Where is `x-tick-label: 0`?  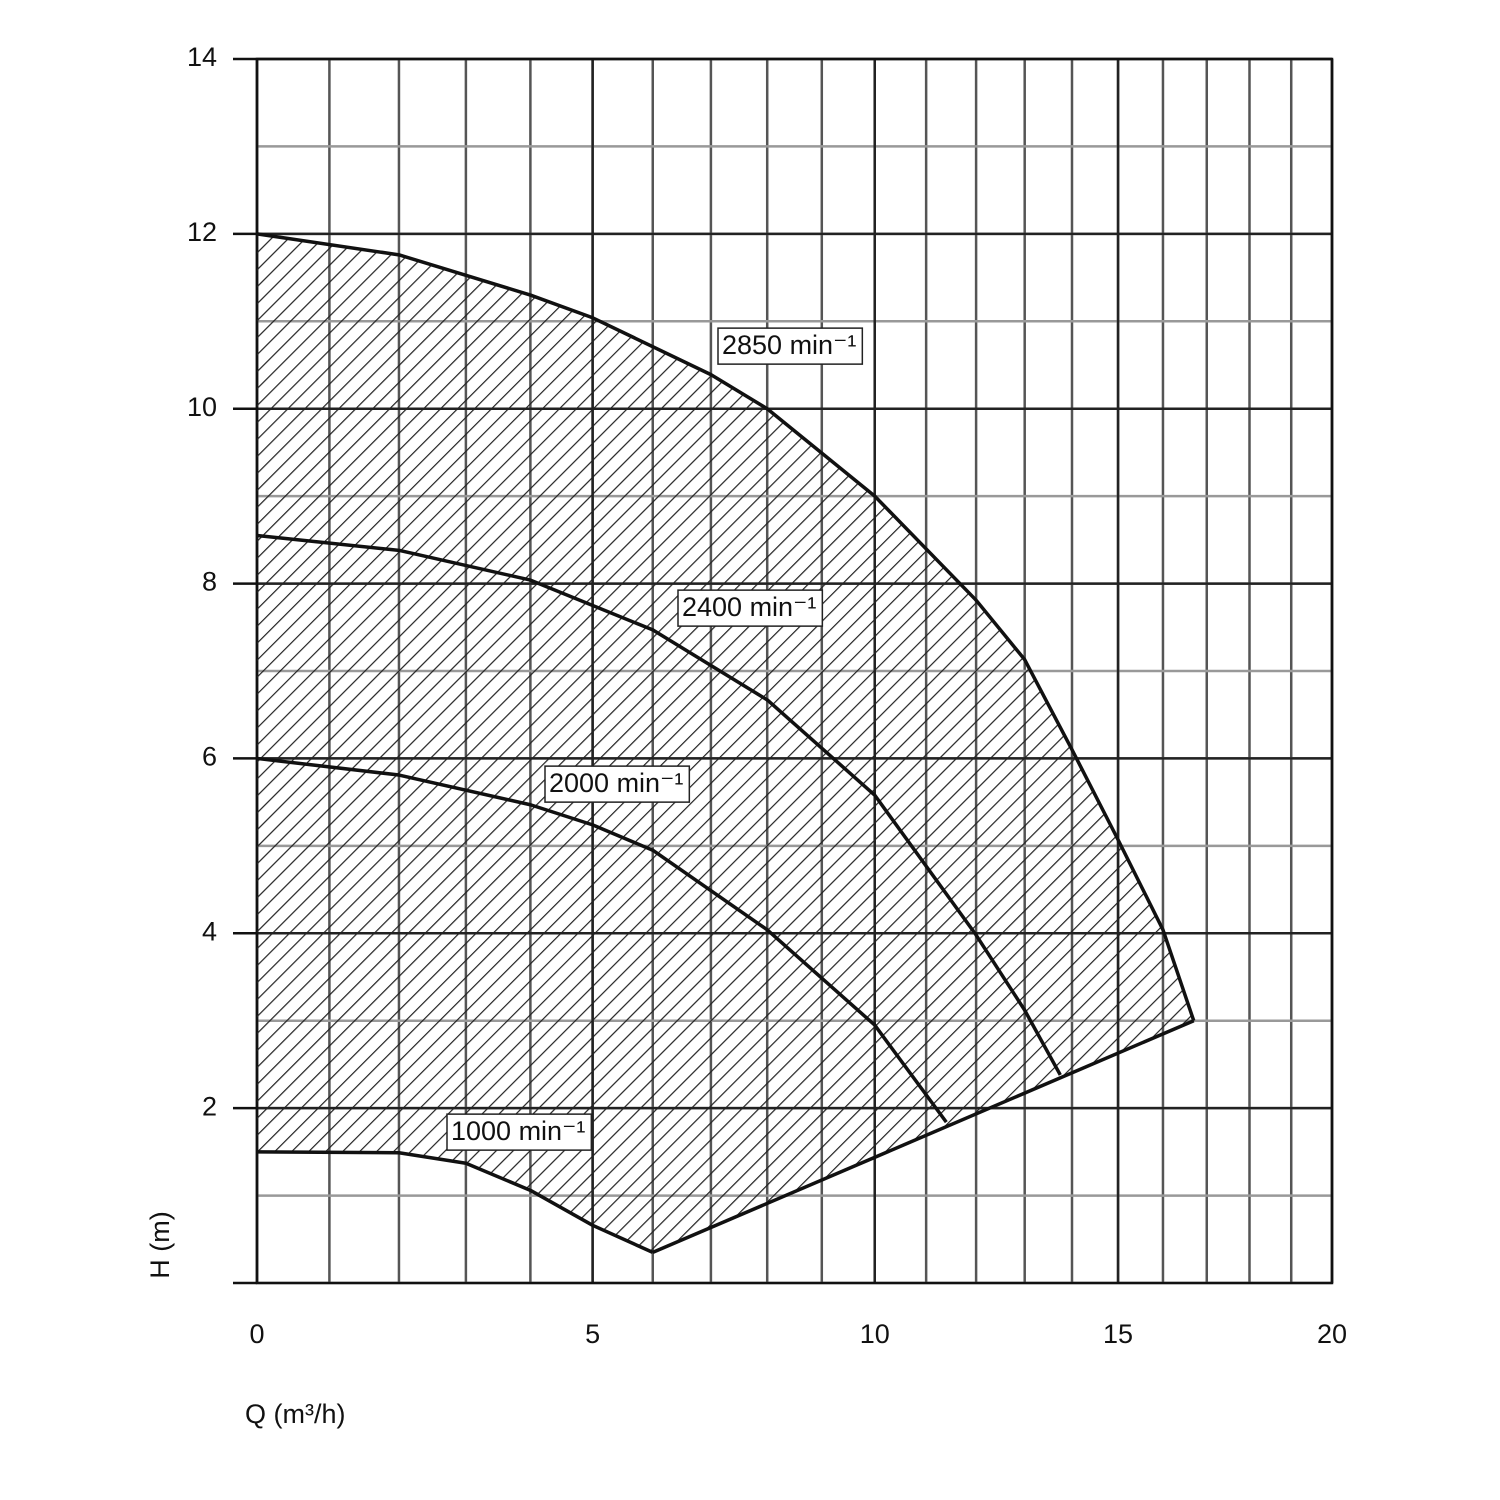 x-tick-label: 0 is located at coordinates (256, 1334).